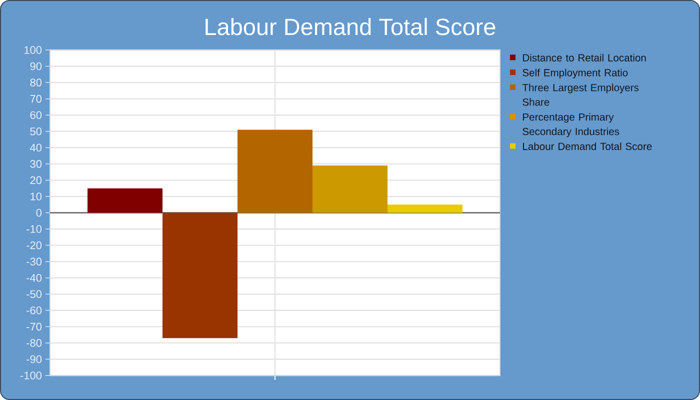 The height and width of the screenshot is (400, 700). I want to click on y-tick-label: 50, so click(36, 131).